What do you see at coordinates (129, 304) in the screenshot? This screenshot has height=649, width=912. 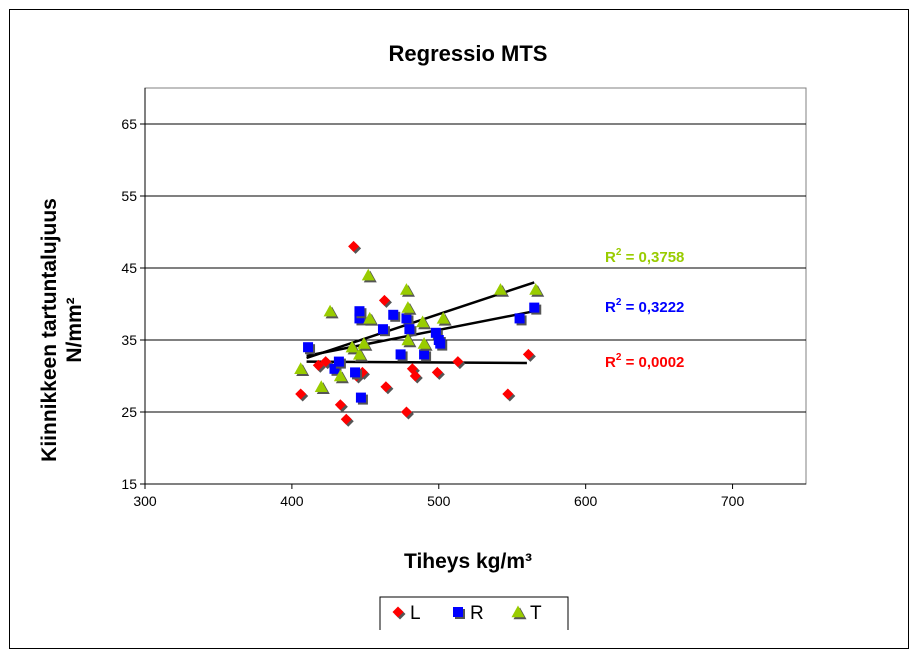 I see `y-tick-labels: 15 25 35 45 55 65` at bounding box center [129, 304].